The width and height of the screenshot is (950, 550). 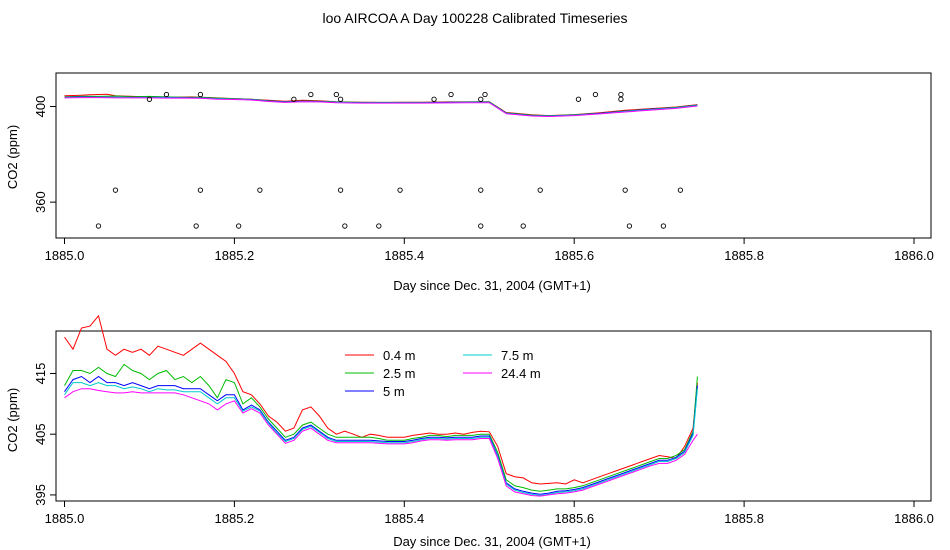 What do you see at coordinates (443, 373) in the screenshot?
I see `legend: 0.4 m 2.5 m 5 m 7.5 m 24.4 m` at bounding box center [443, 373].